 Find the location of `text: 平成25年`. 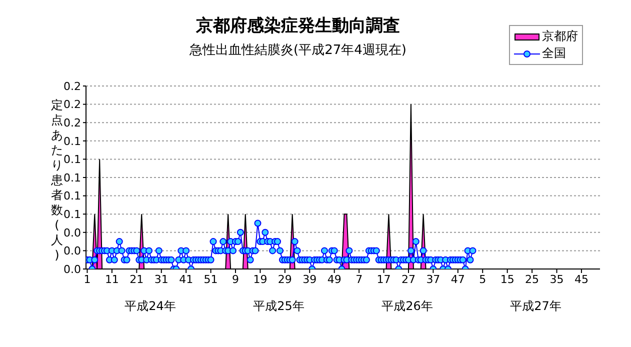

text: 平成25年 is located at coordinates (279, 306).